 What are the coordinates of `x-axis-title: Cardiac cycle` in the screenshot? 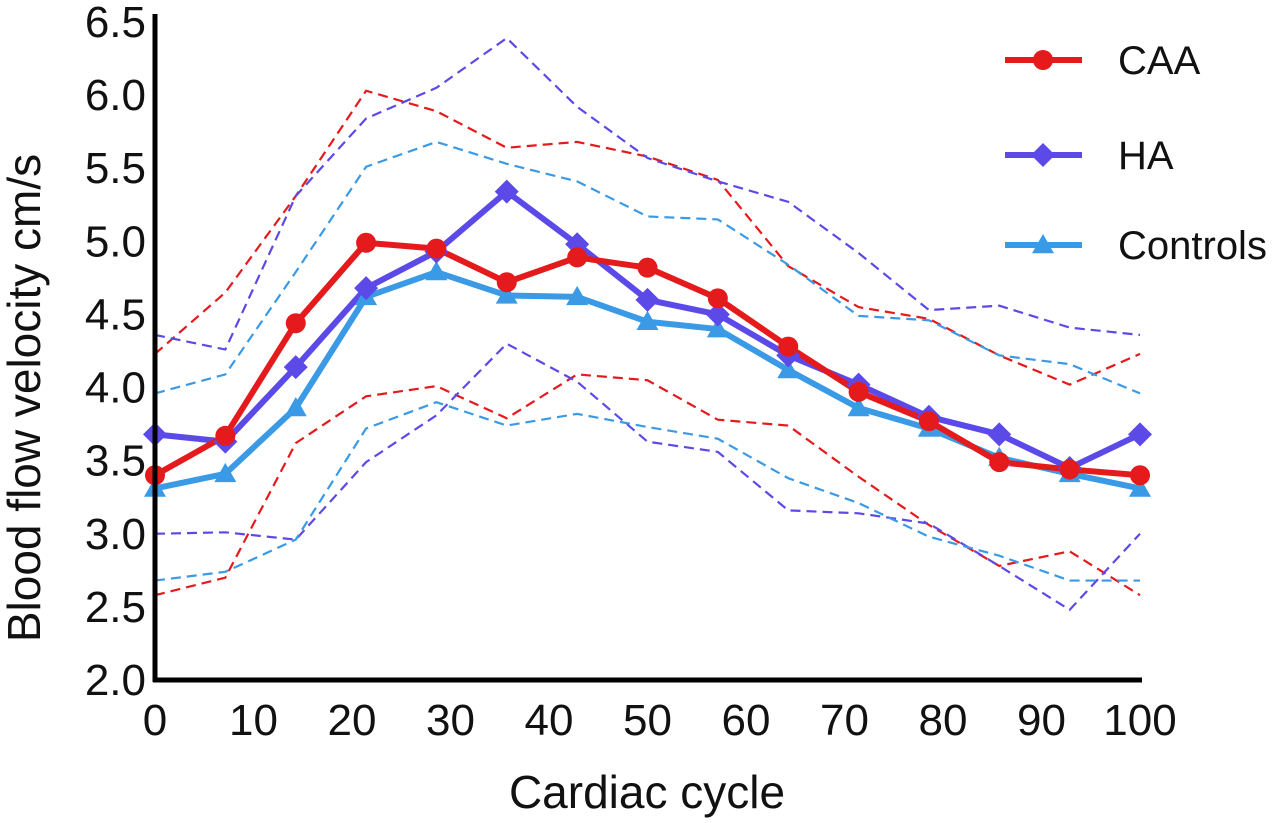 It's located at (647, 792).